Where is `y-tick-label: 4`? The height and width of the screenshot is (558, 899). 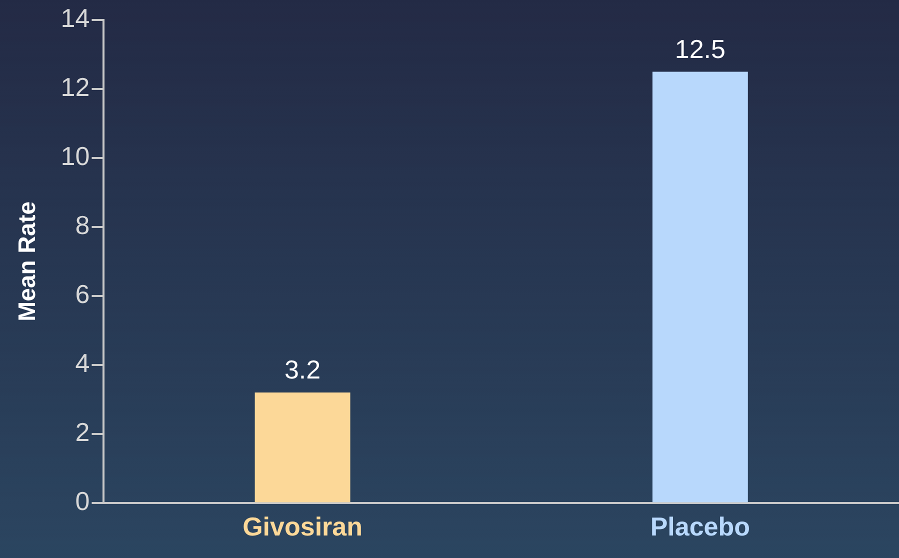 y-tick-label: 4 is located at coordinates (82, 363).